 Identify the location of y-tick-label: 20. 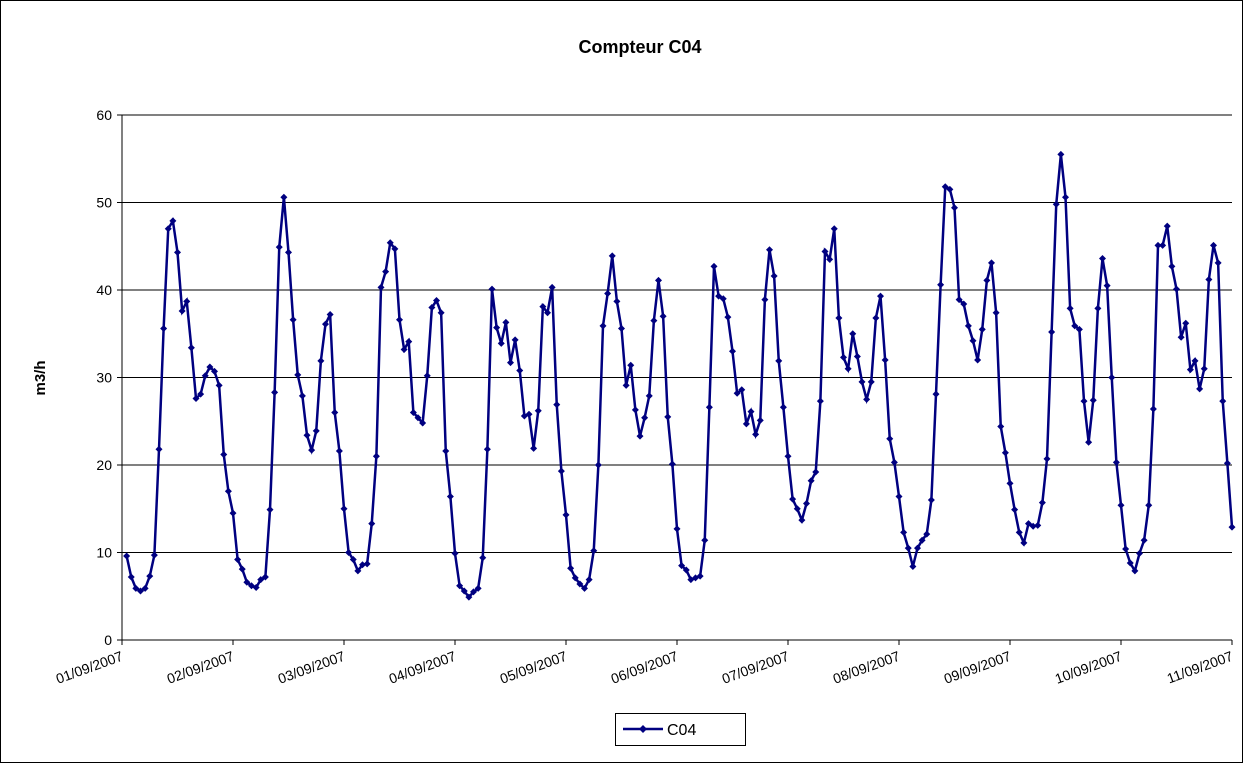
(104, 465).